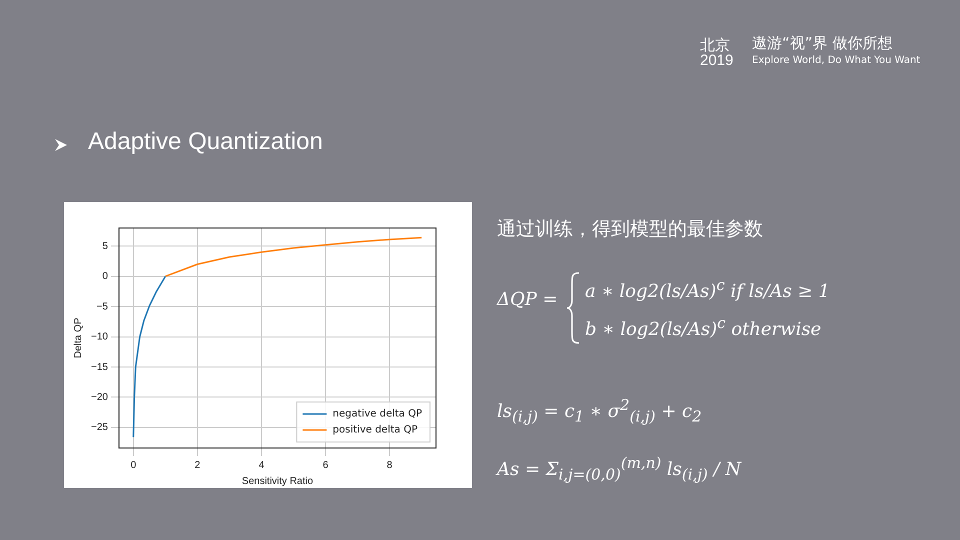  What do you see at coordinates (703, 327) in the screenshot?
I see `text: b ∗ log2(ls/As)$^{c}$ otherwise` at bounding box center [703, 327].